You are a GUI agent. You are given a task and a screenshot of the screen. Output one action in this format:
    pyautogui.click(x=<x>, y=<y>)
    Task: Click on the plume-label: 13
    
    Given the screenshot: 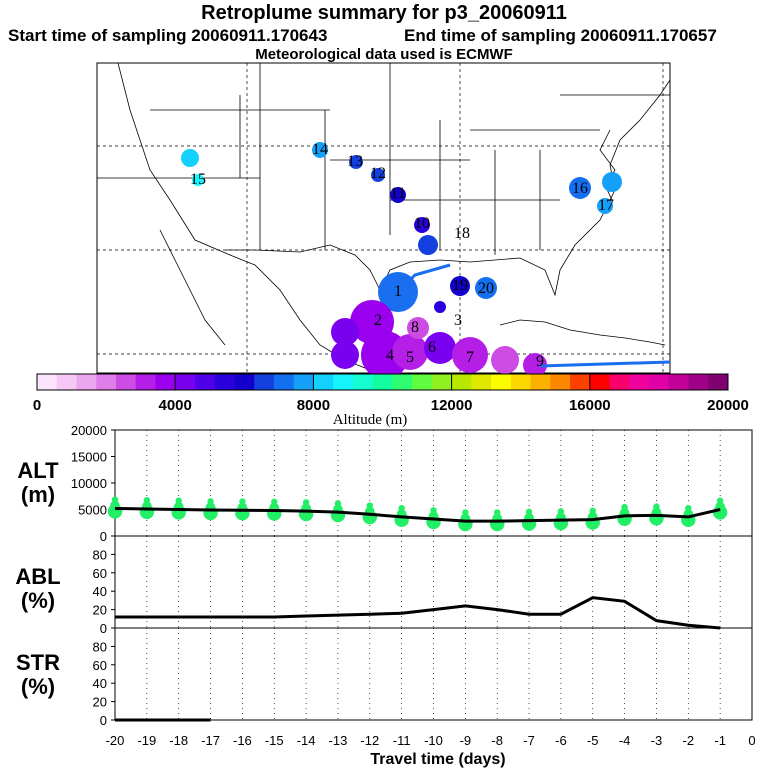 What is the action you would take?
    pyautogui.click(x=355, y=161)
    